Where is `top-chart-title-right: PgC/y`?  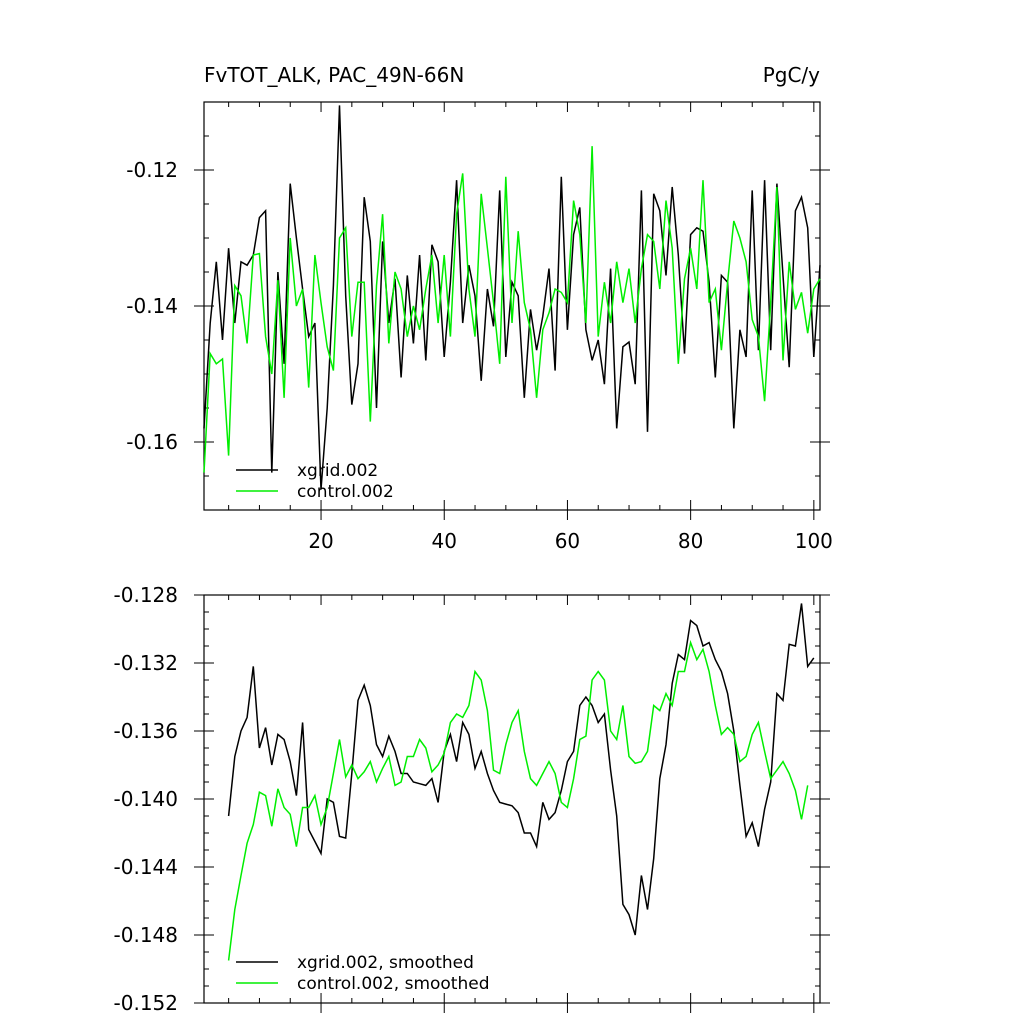
top-chart-title-right: PgC/y is located at coordinates (791, 75).